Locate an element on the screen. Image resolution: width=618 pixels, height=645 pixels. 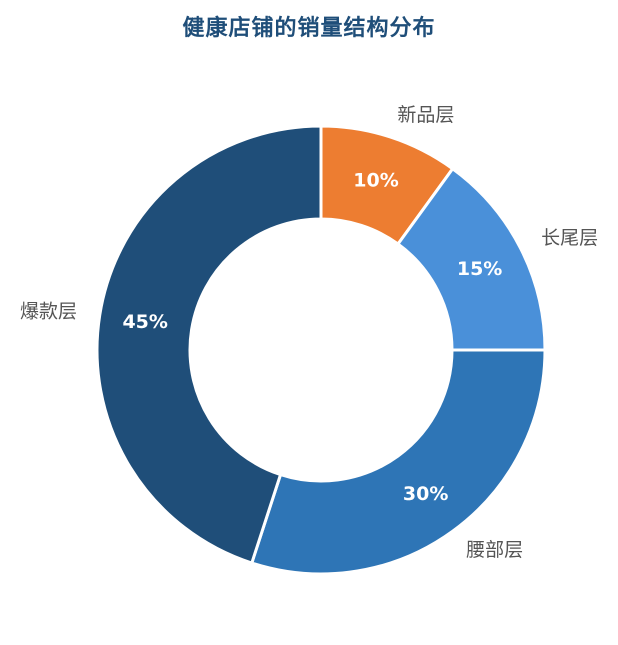
category-label-3: 腰部层 is located at coordinates (494, 550).